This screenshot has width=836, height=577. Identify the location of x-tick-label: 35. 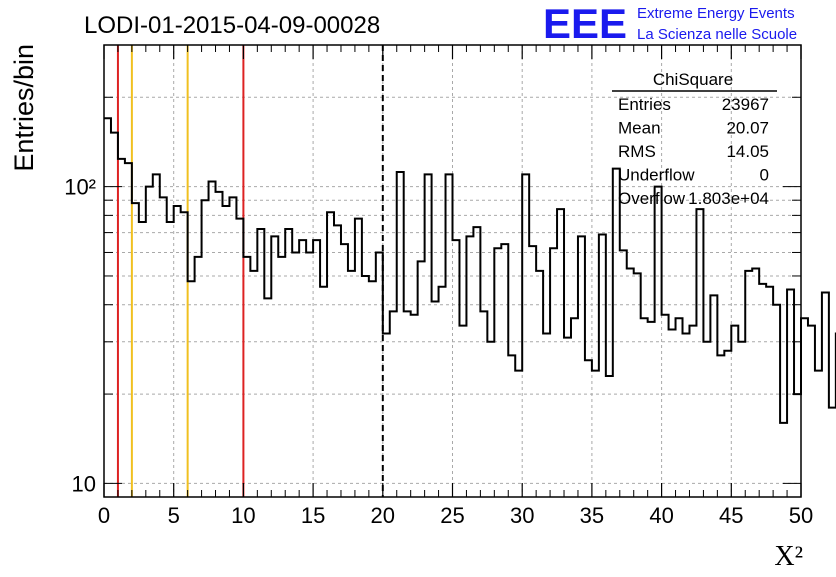
(592, 515).